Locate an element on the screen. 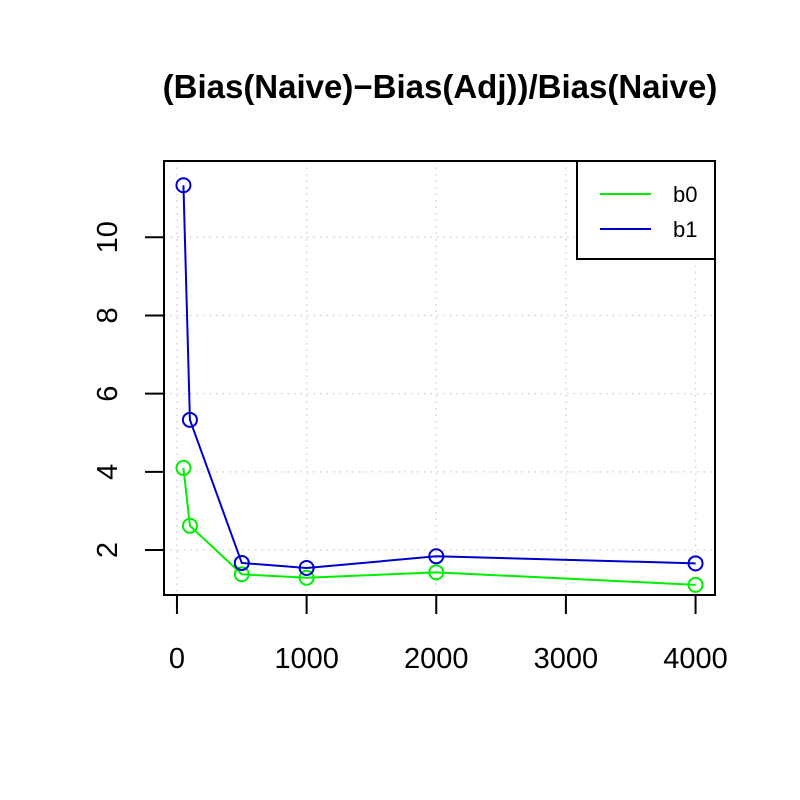  y-tick-label: 6 is located at coordinates (108, 394).